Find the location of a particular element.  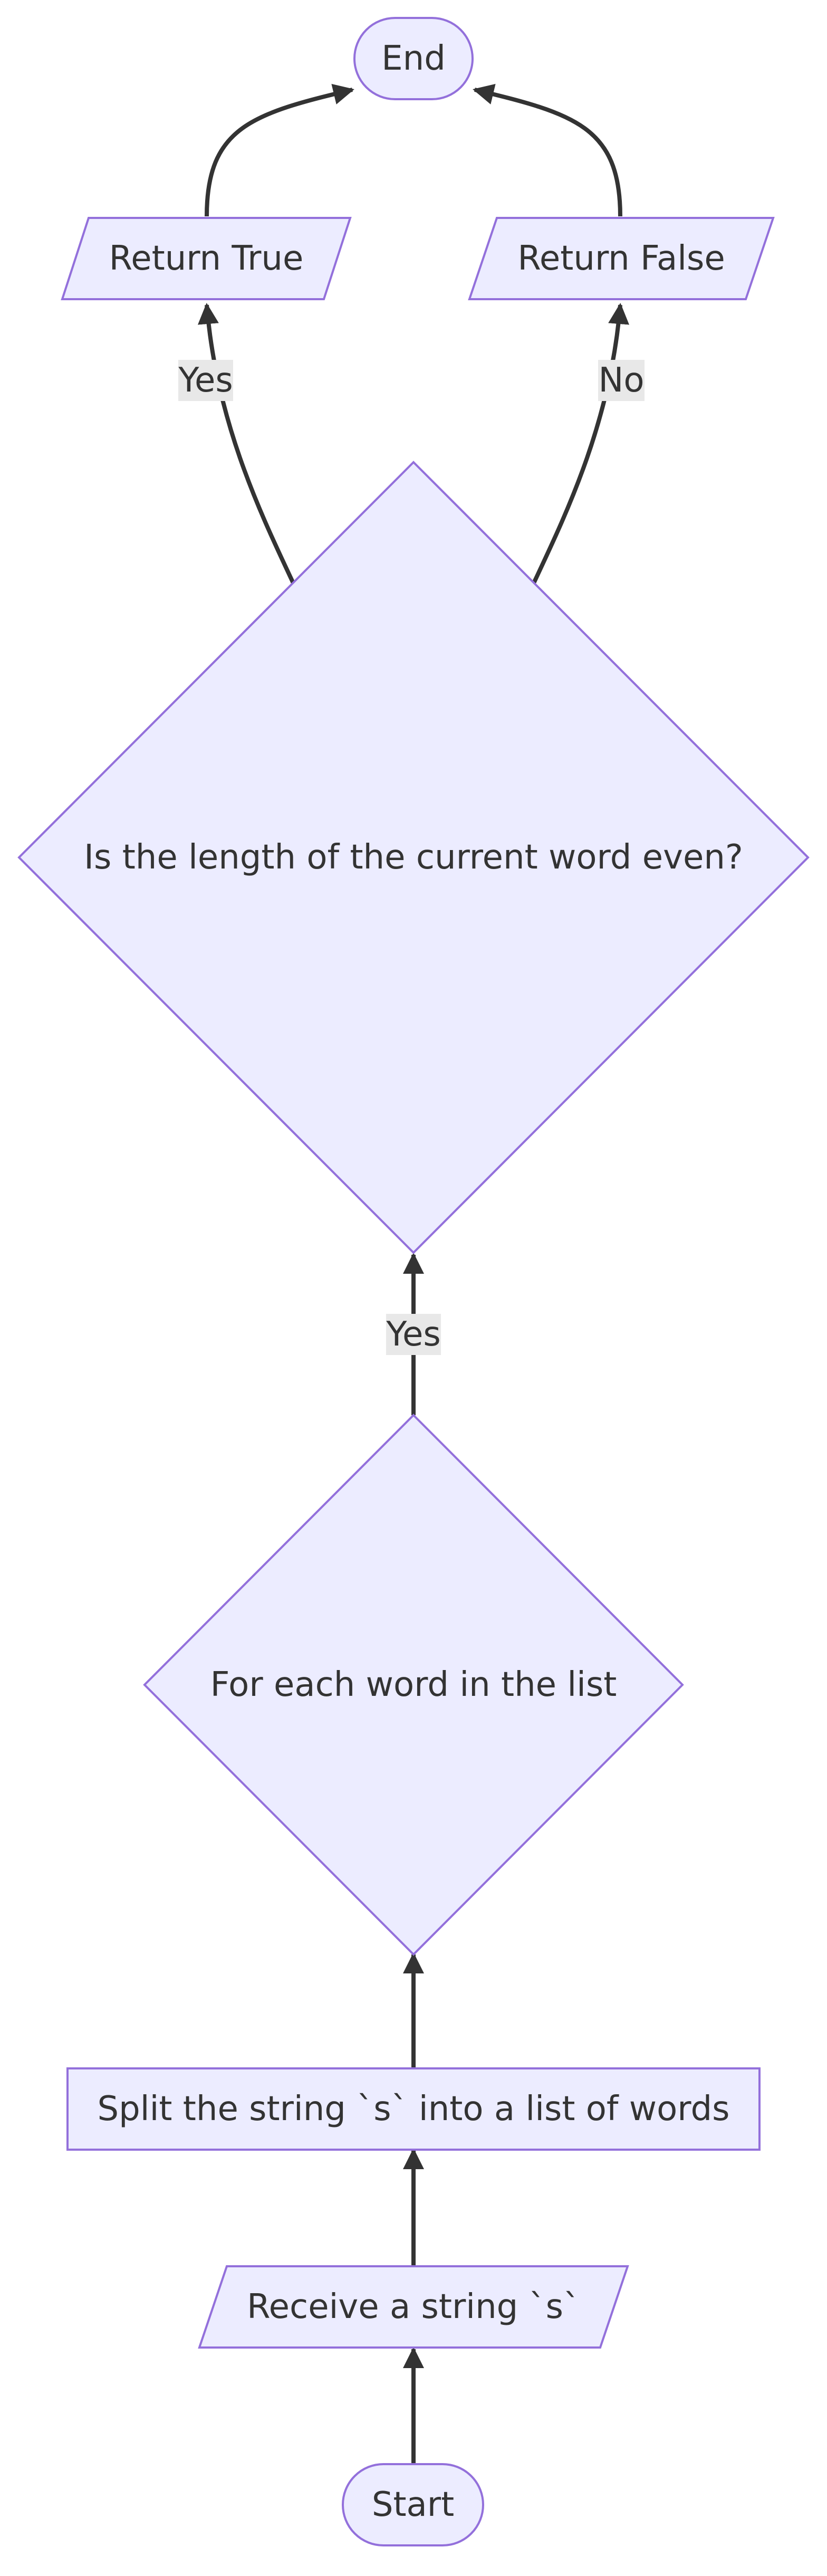

node-label: Start is located at coordinates (413, 2504).